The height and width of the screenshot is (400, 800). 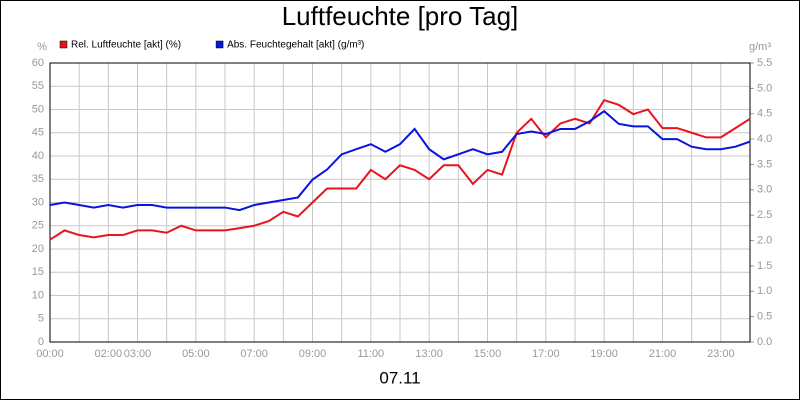 What do you see at coordinates (295, 45) in the screenshot?
I see `legend-label: Abs. Feuchtegehalt [akt] (g/m³)` at bounding box center [295, 45].